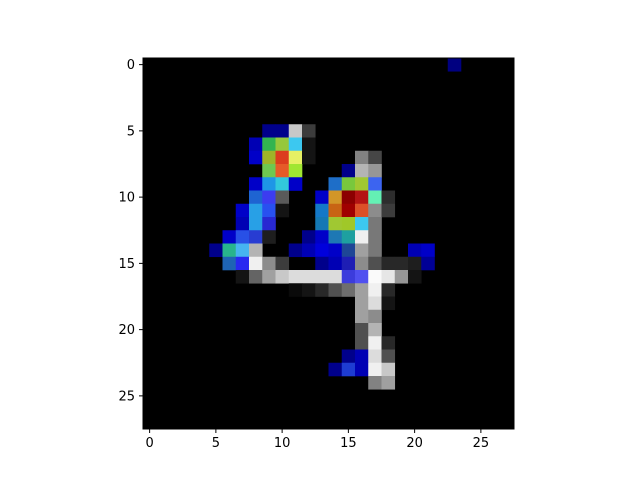 Image resolution: width=640 pixels, height=480 pixels. I want to click on x-tick-label: 10, so click(282, 443).